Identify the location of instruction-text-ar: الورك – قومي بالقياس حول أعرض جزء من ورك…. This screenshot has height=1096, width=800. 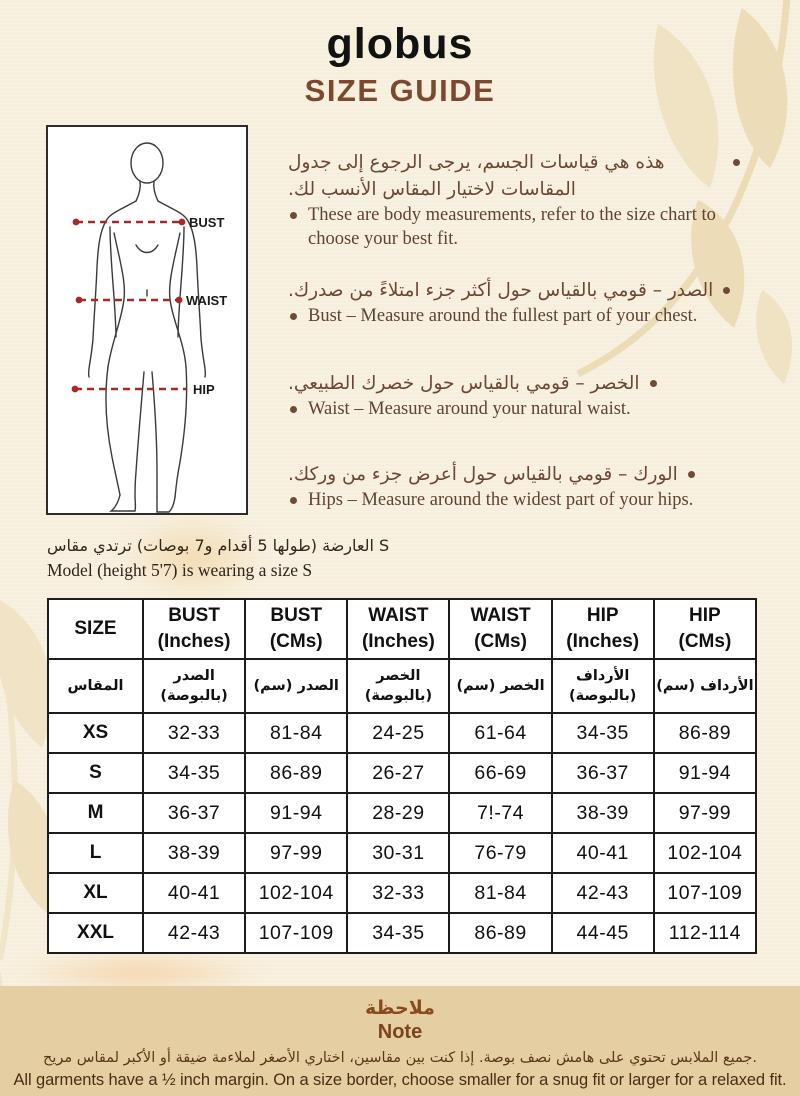
(483, 474).